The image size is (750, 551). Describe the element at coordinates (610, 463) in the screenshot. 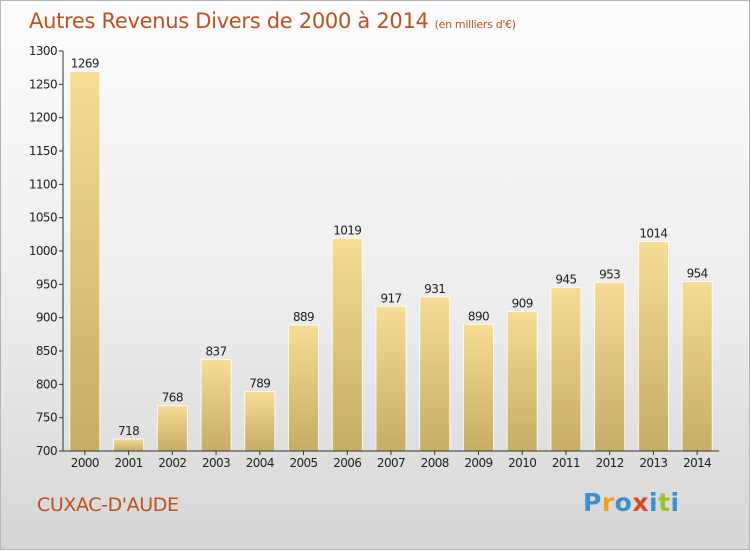

I see `x-tick-label: 2012` at that location.